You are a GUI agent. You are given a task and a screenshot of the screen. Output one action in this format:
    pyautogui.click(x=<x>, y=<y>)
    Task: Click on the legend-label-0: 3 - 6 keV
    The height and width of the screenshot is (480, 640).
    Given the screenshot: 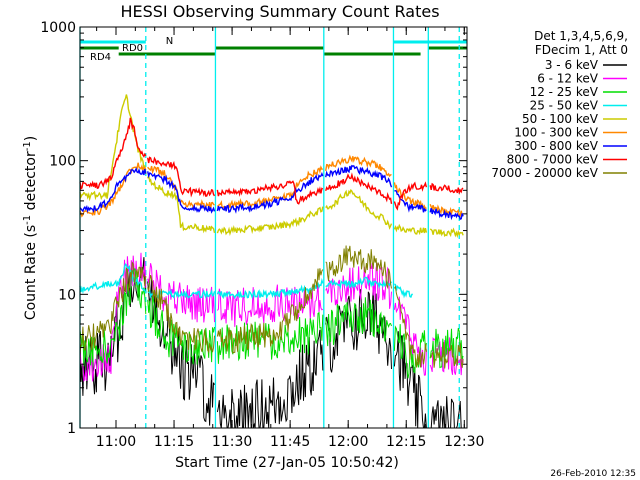 What is the action you would take?
    pyautogui.click(x=572, y=65)
    